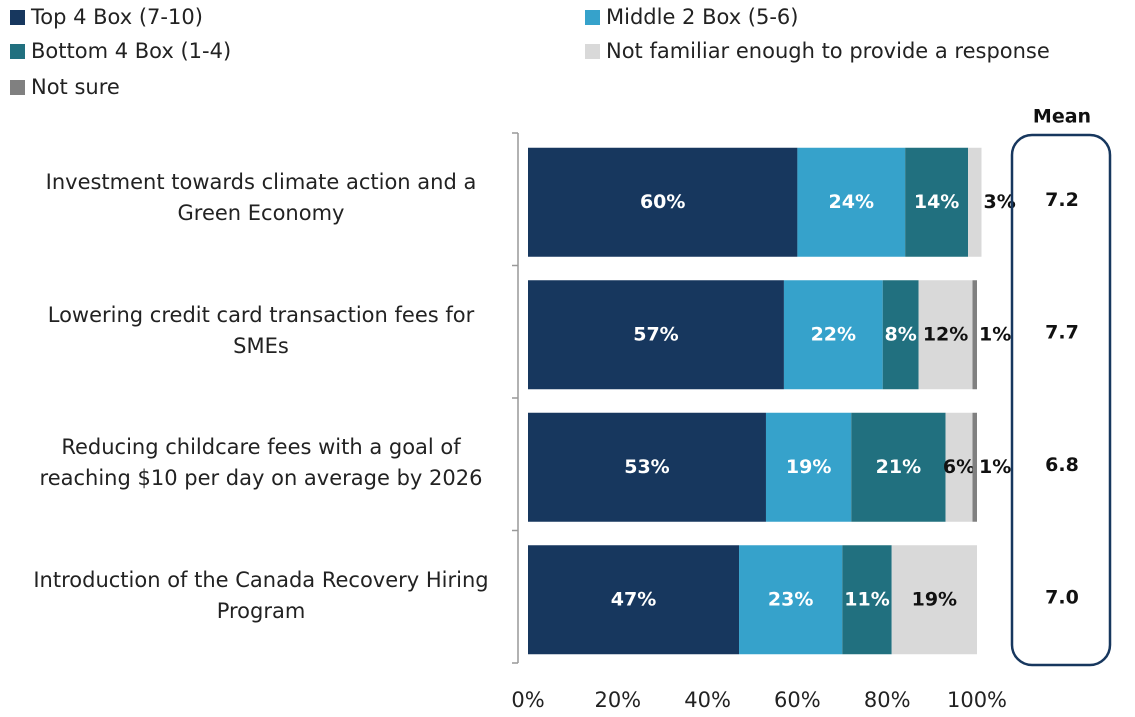  I want to click on mean-value: 6.8, so click(1062, 465).